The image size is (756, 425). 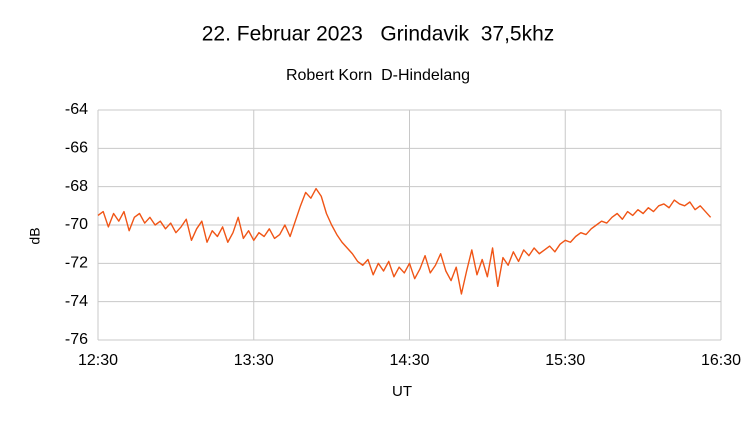 What do you see at coordinates (565, 360) in the screenshot?
I see `x-tick-label: 15:30` at bounding box center [565, 360].